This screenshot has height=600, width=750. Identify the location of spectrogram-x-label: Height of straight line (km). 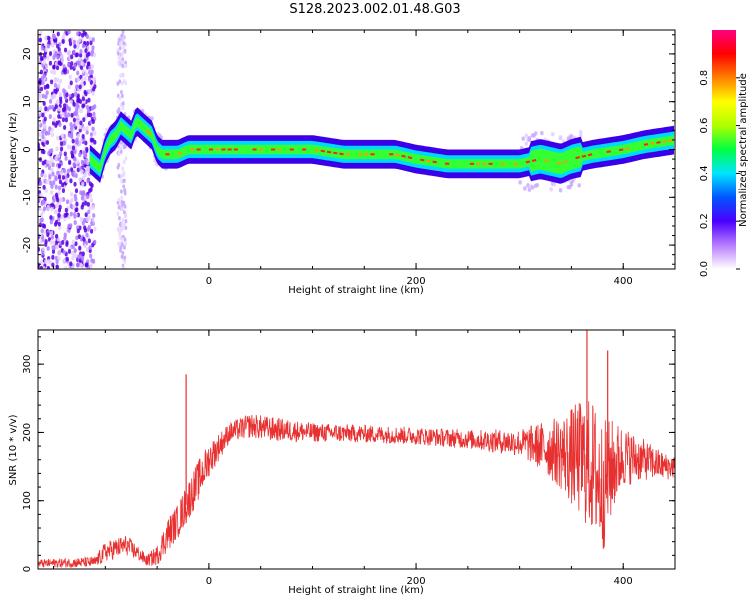
(356, 290).